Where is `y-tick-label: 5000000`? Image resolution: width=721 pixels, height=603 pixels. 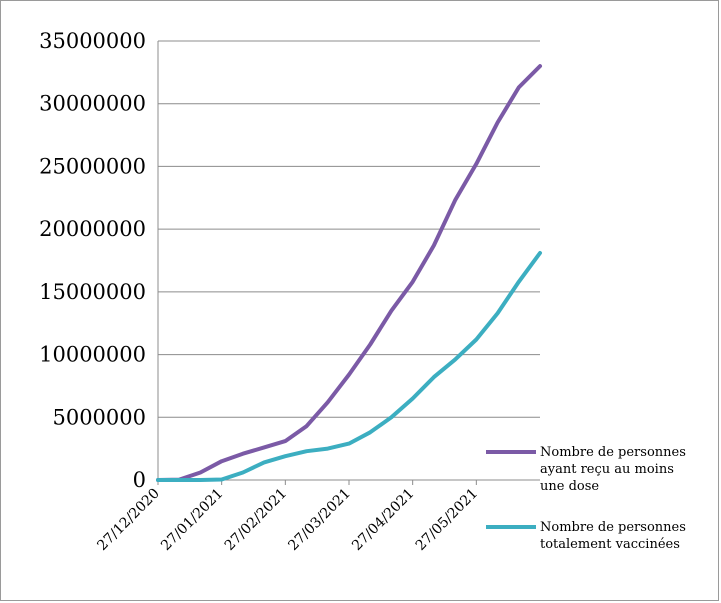
y-tick-label: 5000000 is located at coordinates (99, 417).